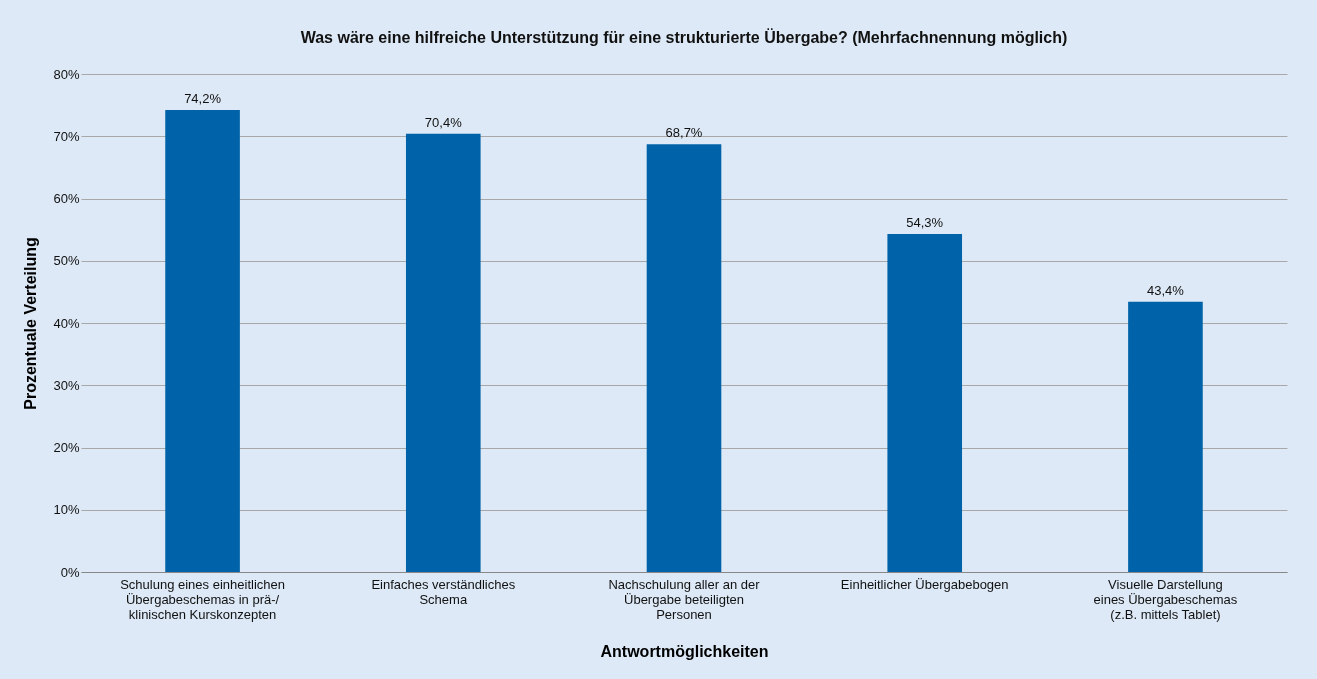  I want to click on y-tick-label: 10%, so click(66, 510).